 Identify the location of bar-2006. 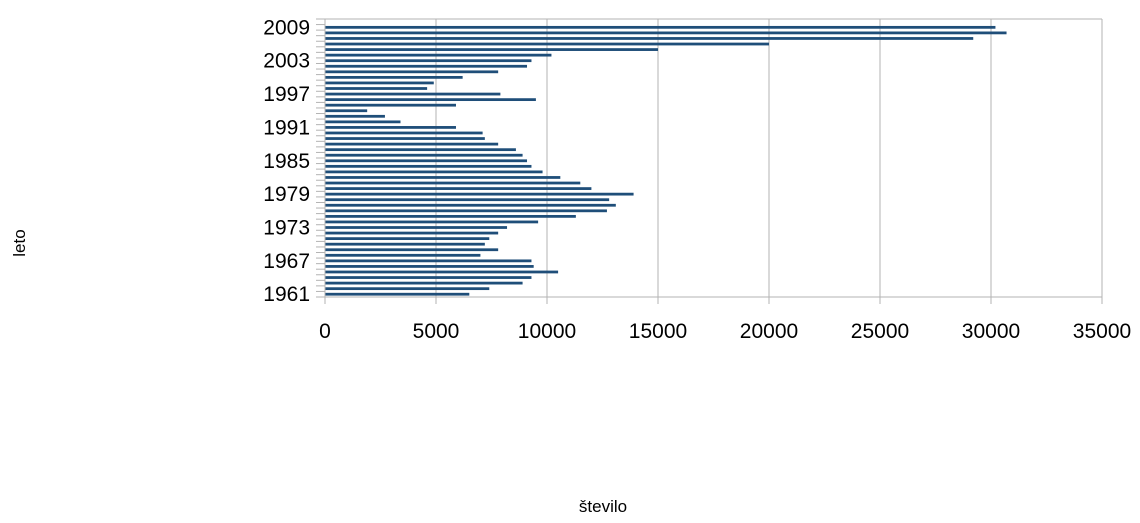
(547, 44).